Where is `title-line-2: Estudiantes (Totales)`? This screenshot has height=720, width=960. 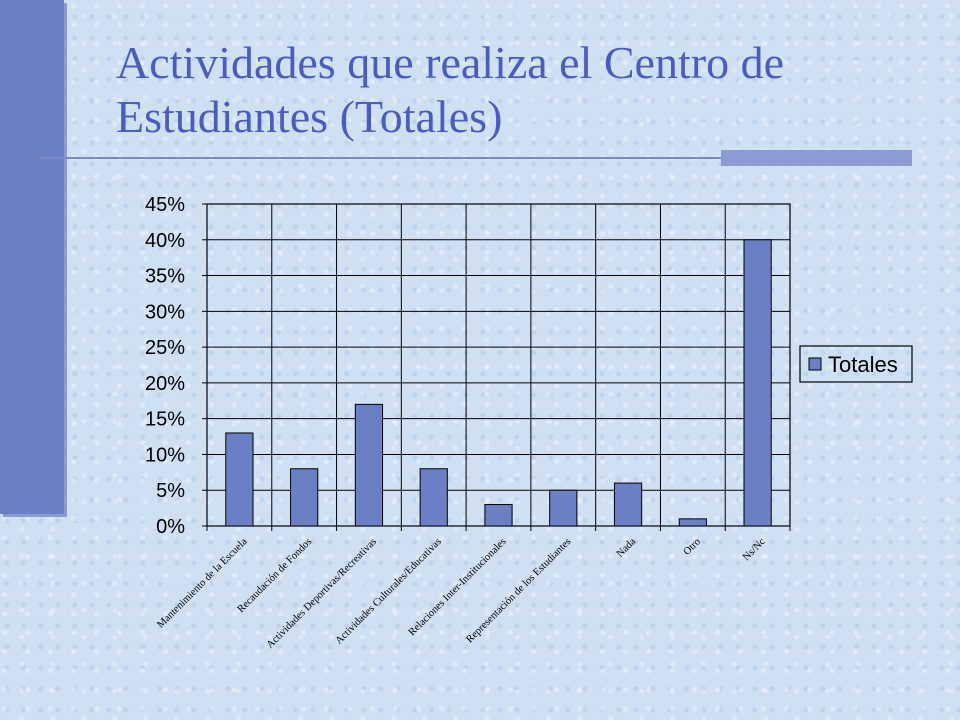 title-line-2: Estudiantes (Totales) is located at coordinates (309, 116).